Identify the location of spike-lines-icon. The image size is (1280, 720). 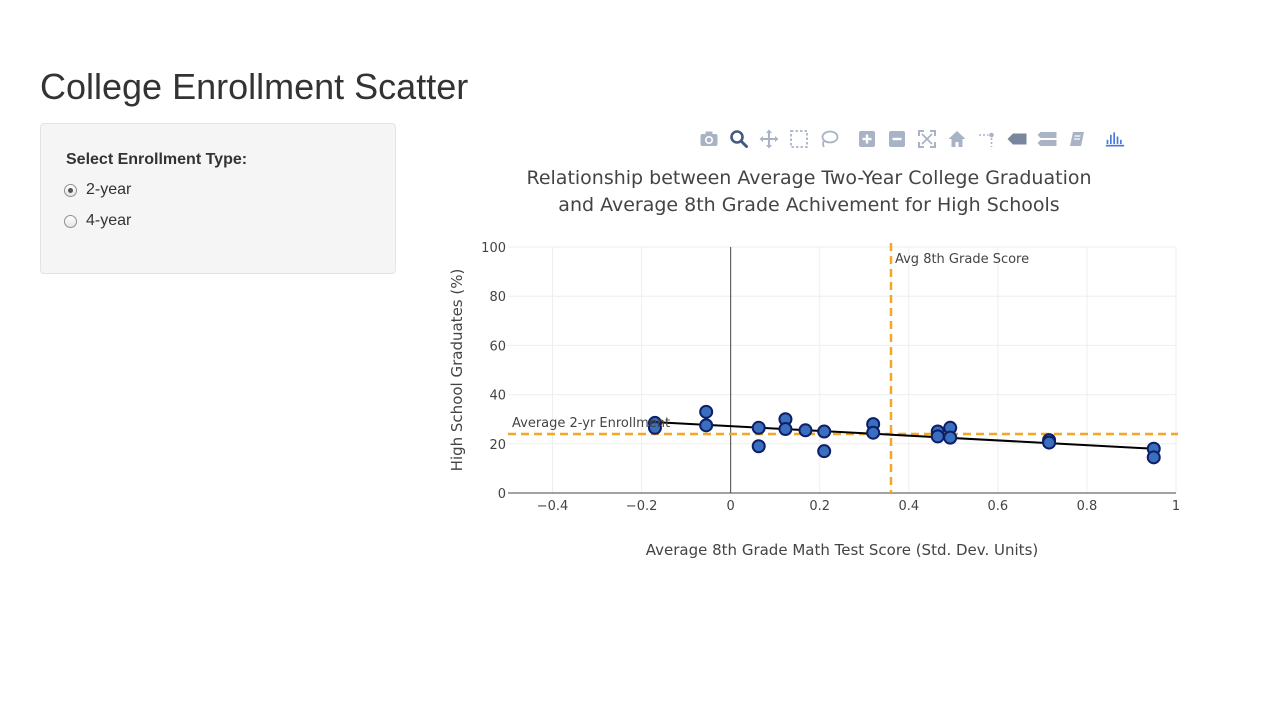
(986, 139).